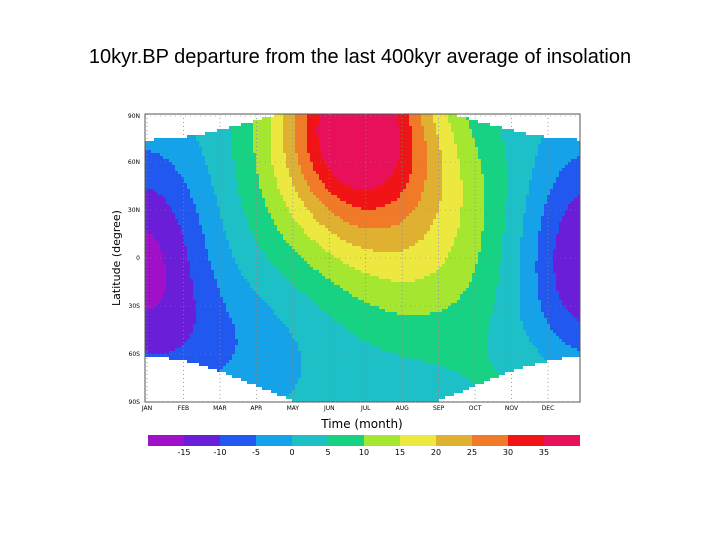 The image size is (720, 540). What do you see at coordinates (475, 408) in the screenshot?
I see `x-tick-label: OCT` at bounding box center [475, 408].